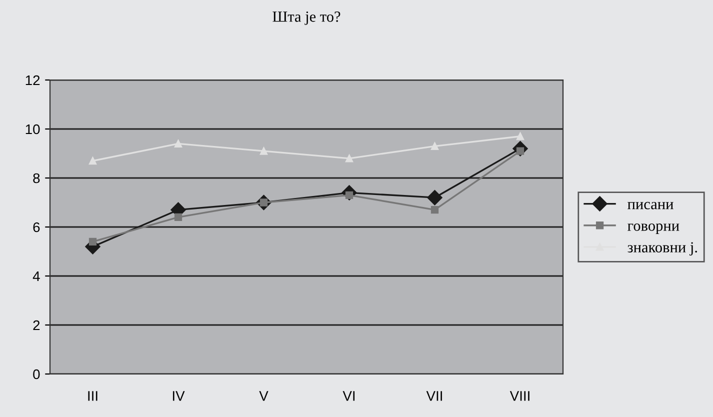  I want to click on legend-label: говорни, so click(654, 229).